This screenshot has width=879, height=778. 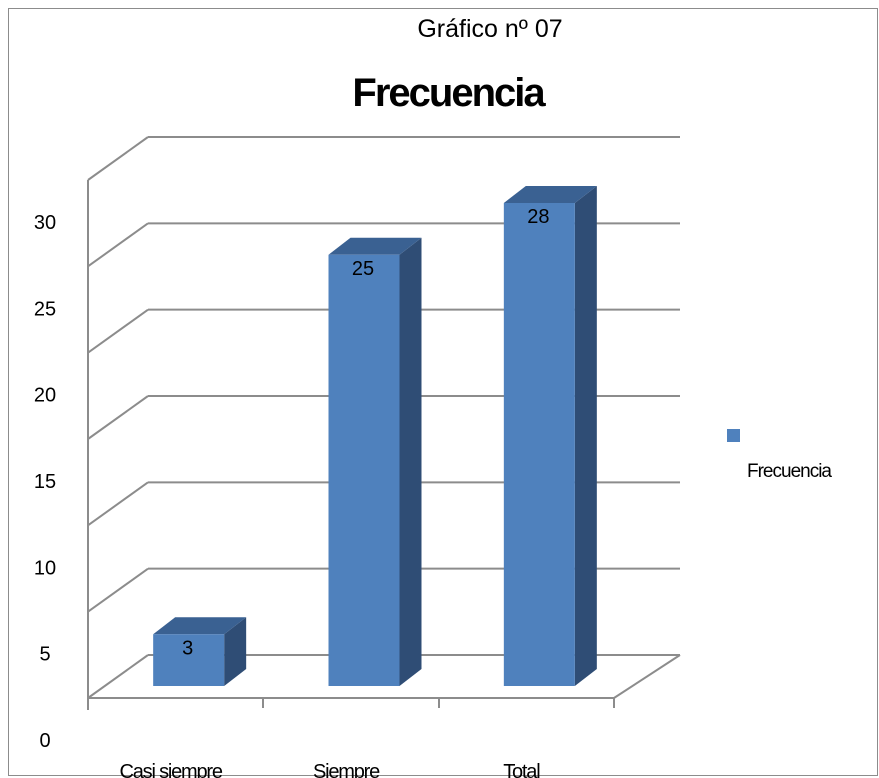 I want to click on bar-casi-siempre: 3, so click(x=200, y=651).